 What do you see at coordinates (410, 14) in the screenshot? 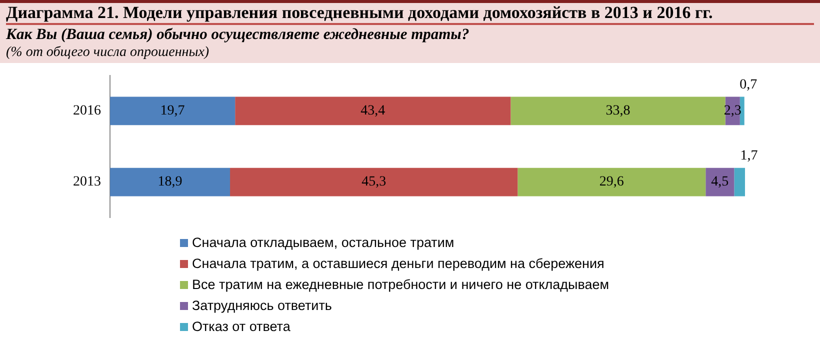
I see `chart-title: Диаграмма 21. Модели управления повседневными доходами домохозяйств в 2013 и 2016 гг.` at bounding box center [410, 14].